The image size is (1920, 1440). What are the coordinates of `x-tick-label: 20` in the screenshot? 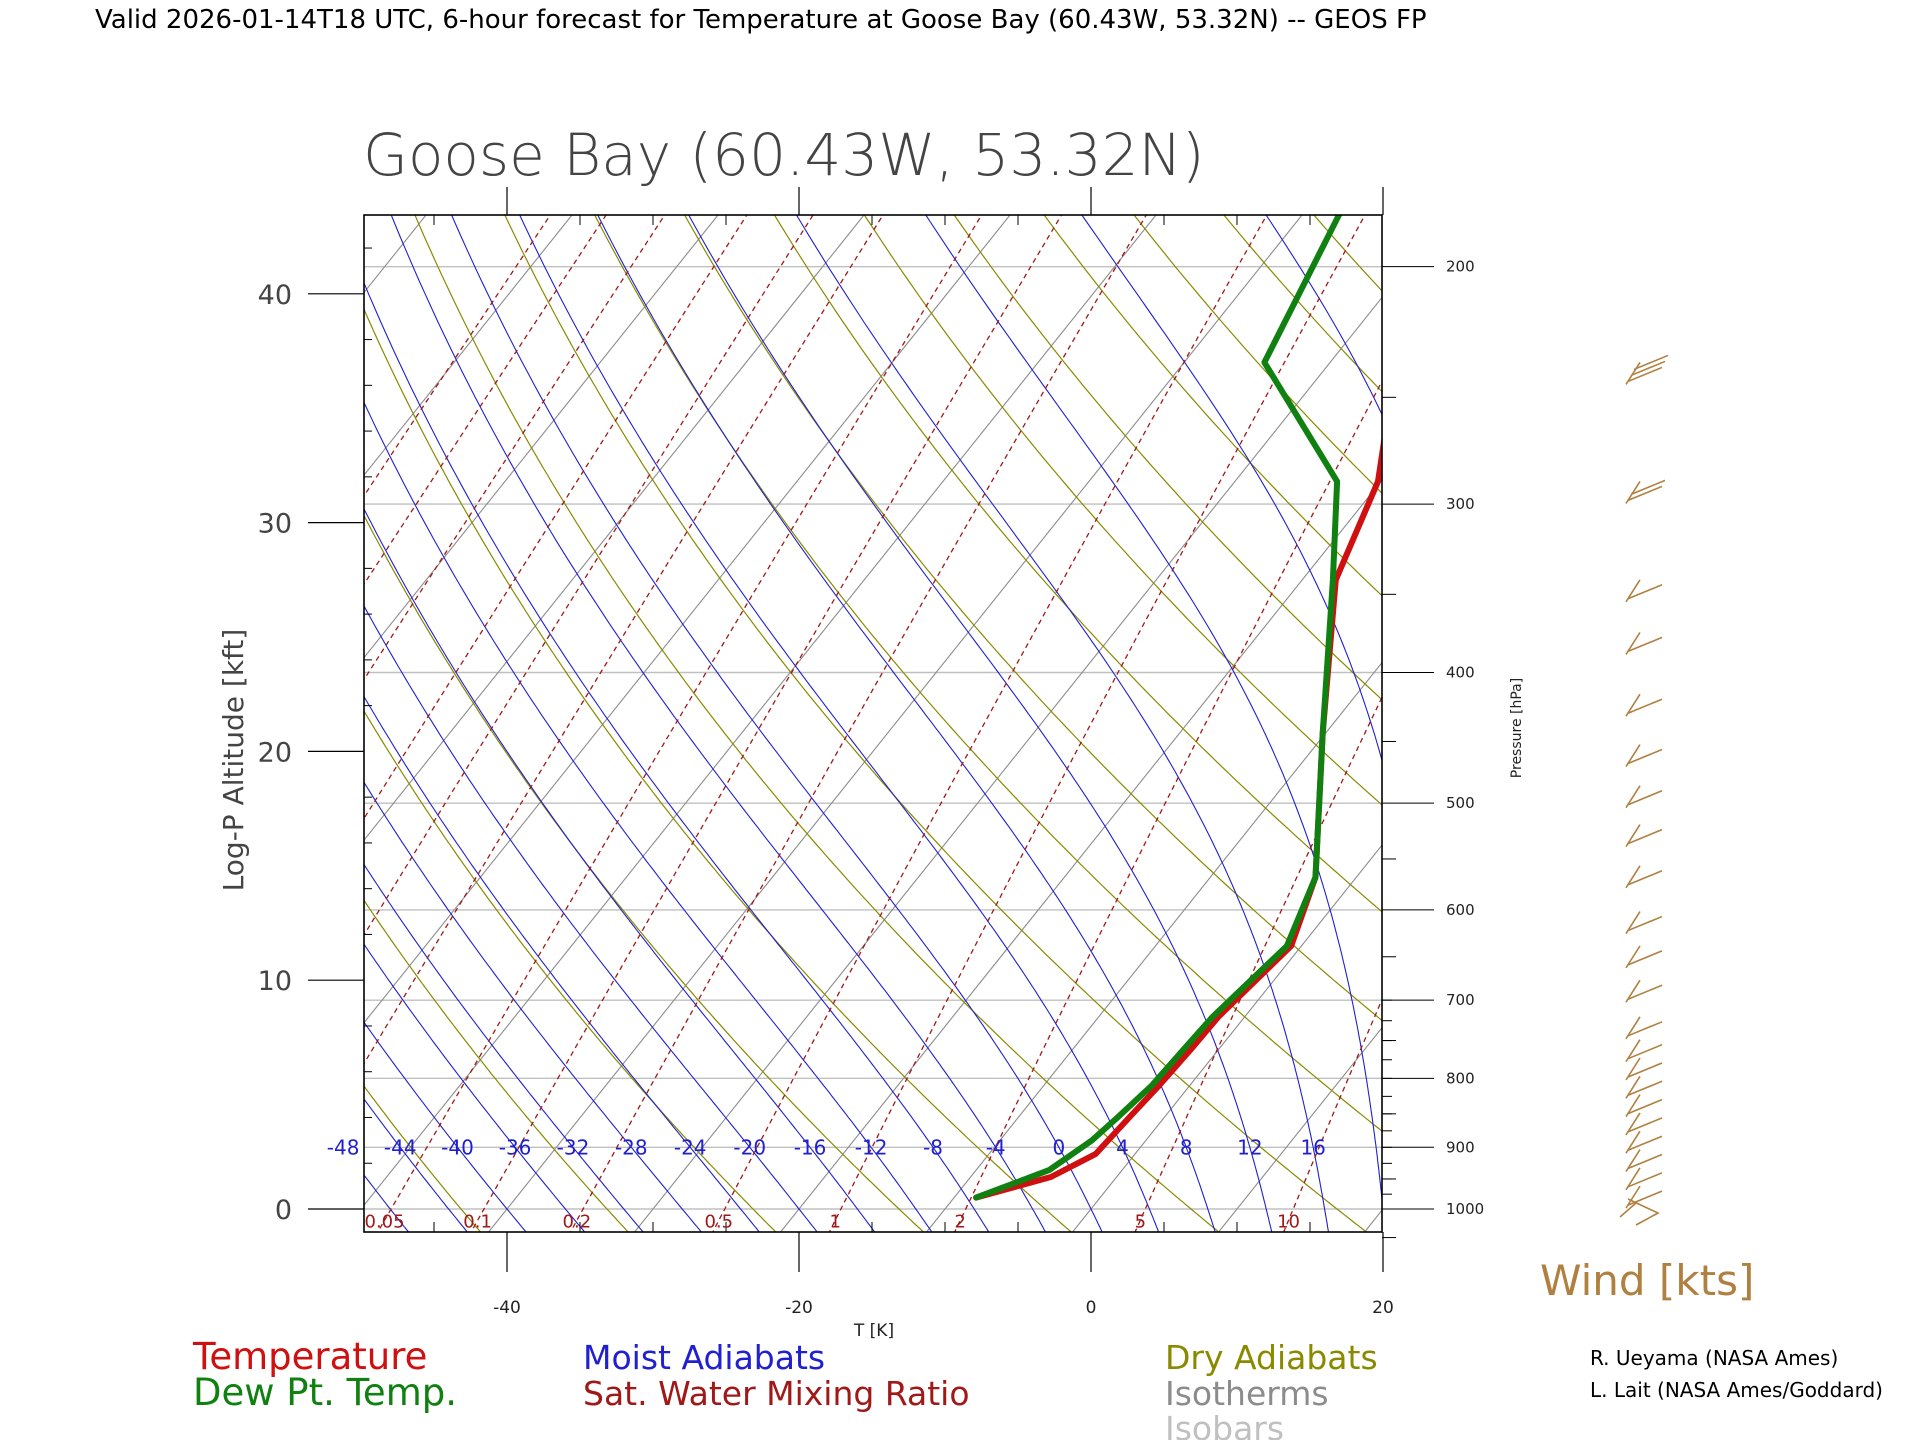 It's located at (1383, 1308).